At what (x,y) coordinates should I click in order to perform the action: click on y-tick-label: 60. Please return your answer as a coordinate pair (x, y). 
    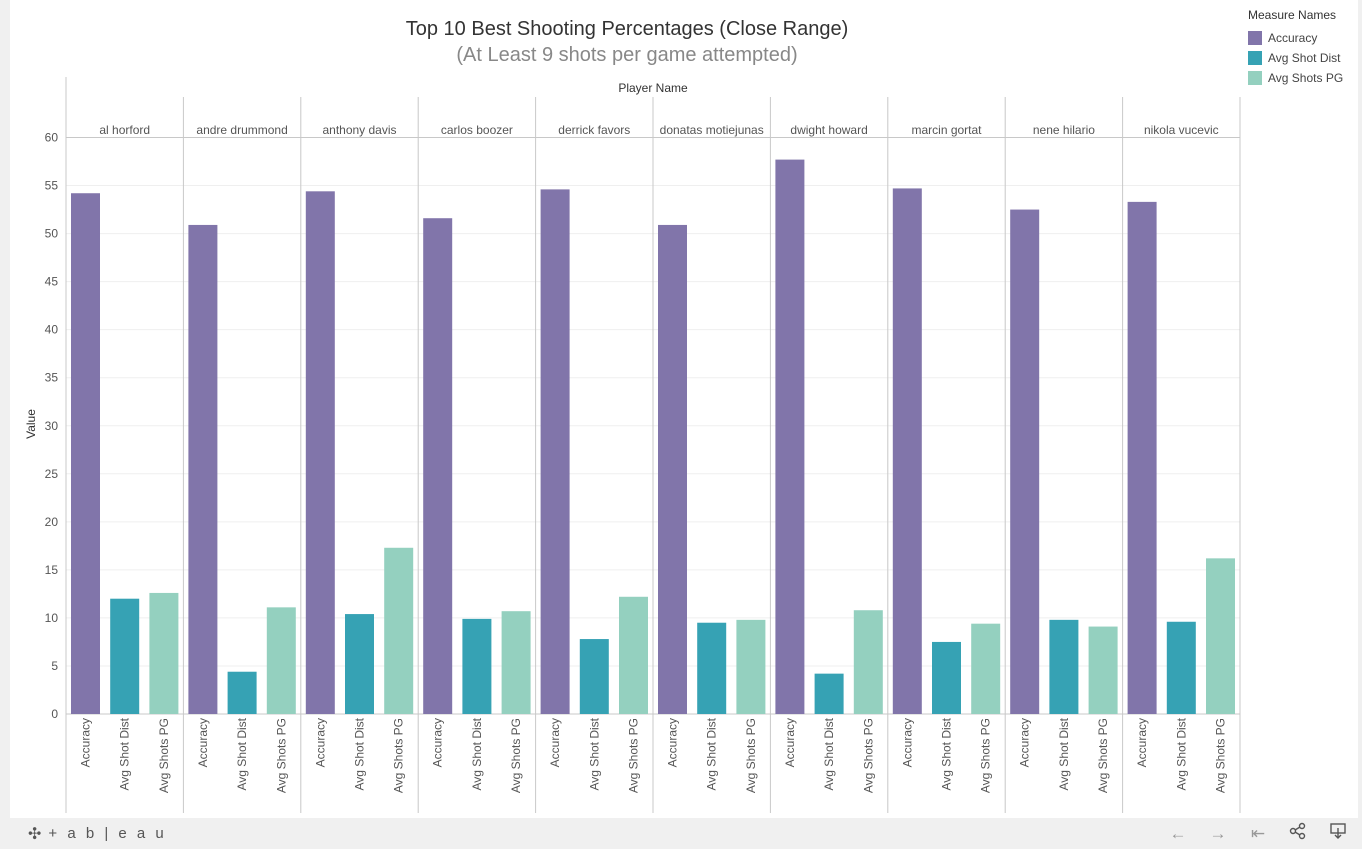
    Looking at the image, I should click on (52, 138).